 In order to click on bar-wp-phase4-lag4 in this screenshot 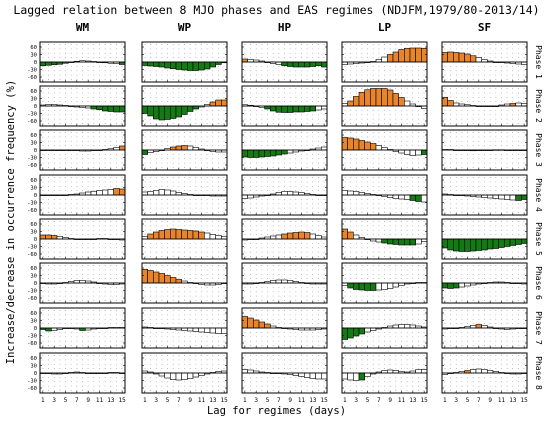, I will do `click(161, 192)`.